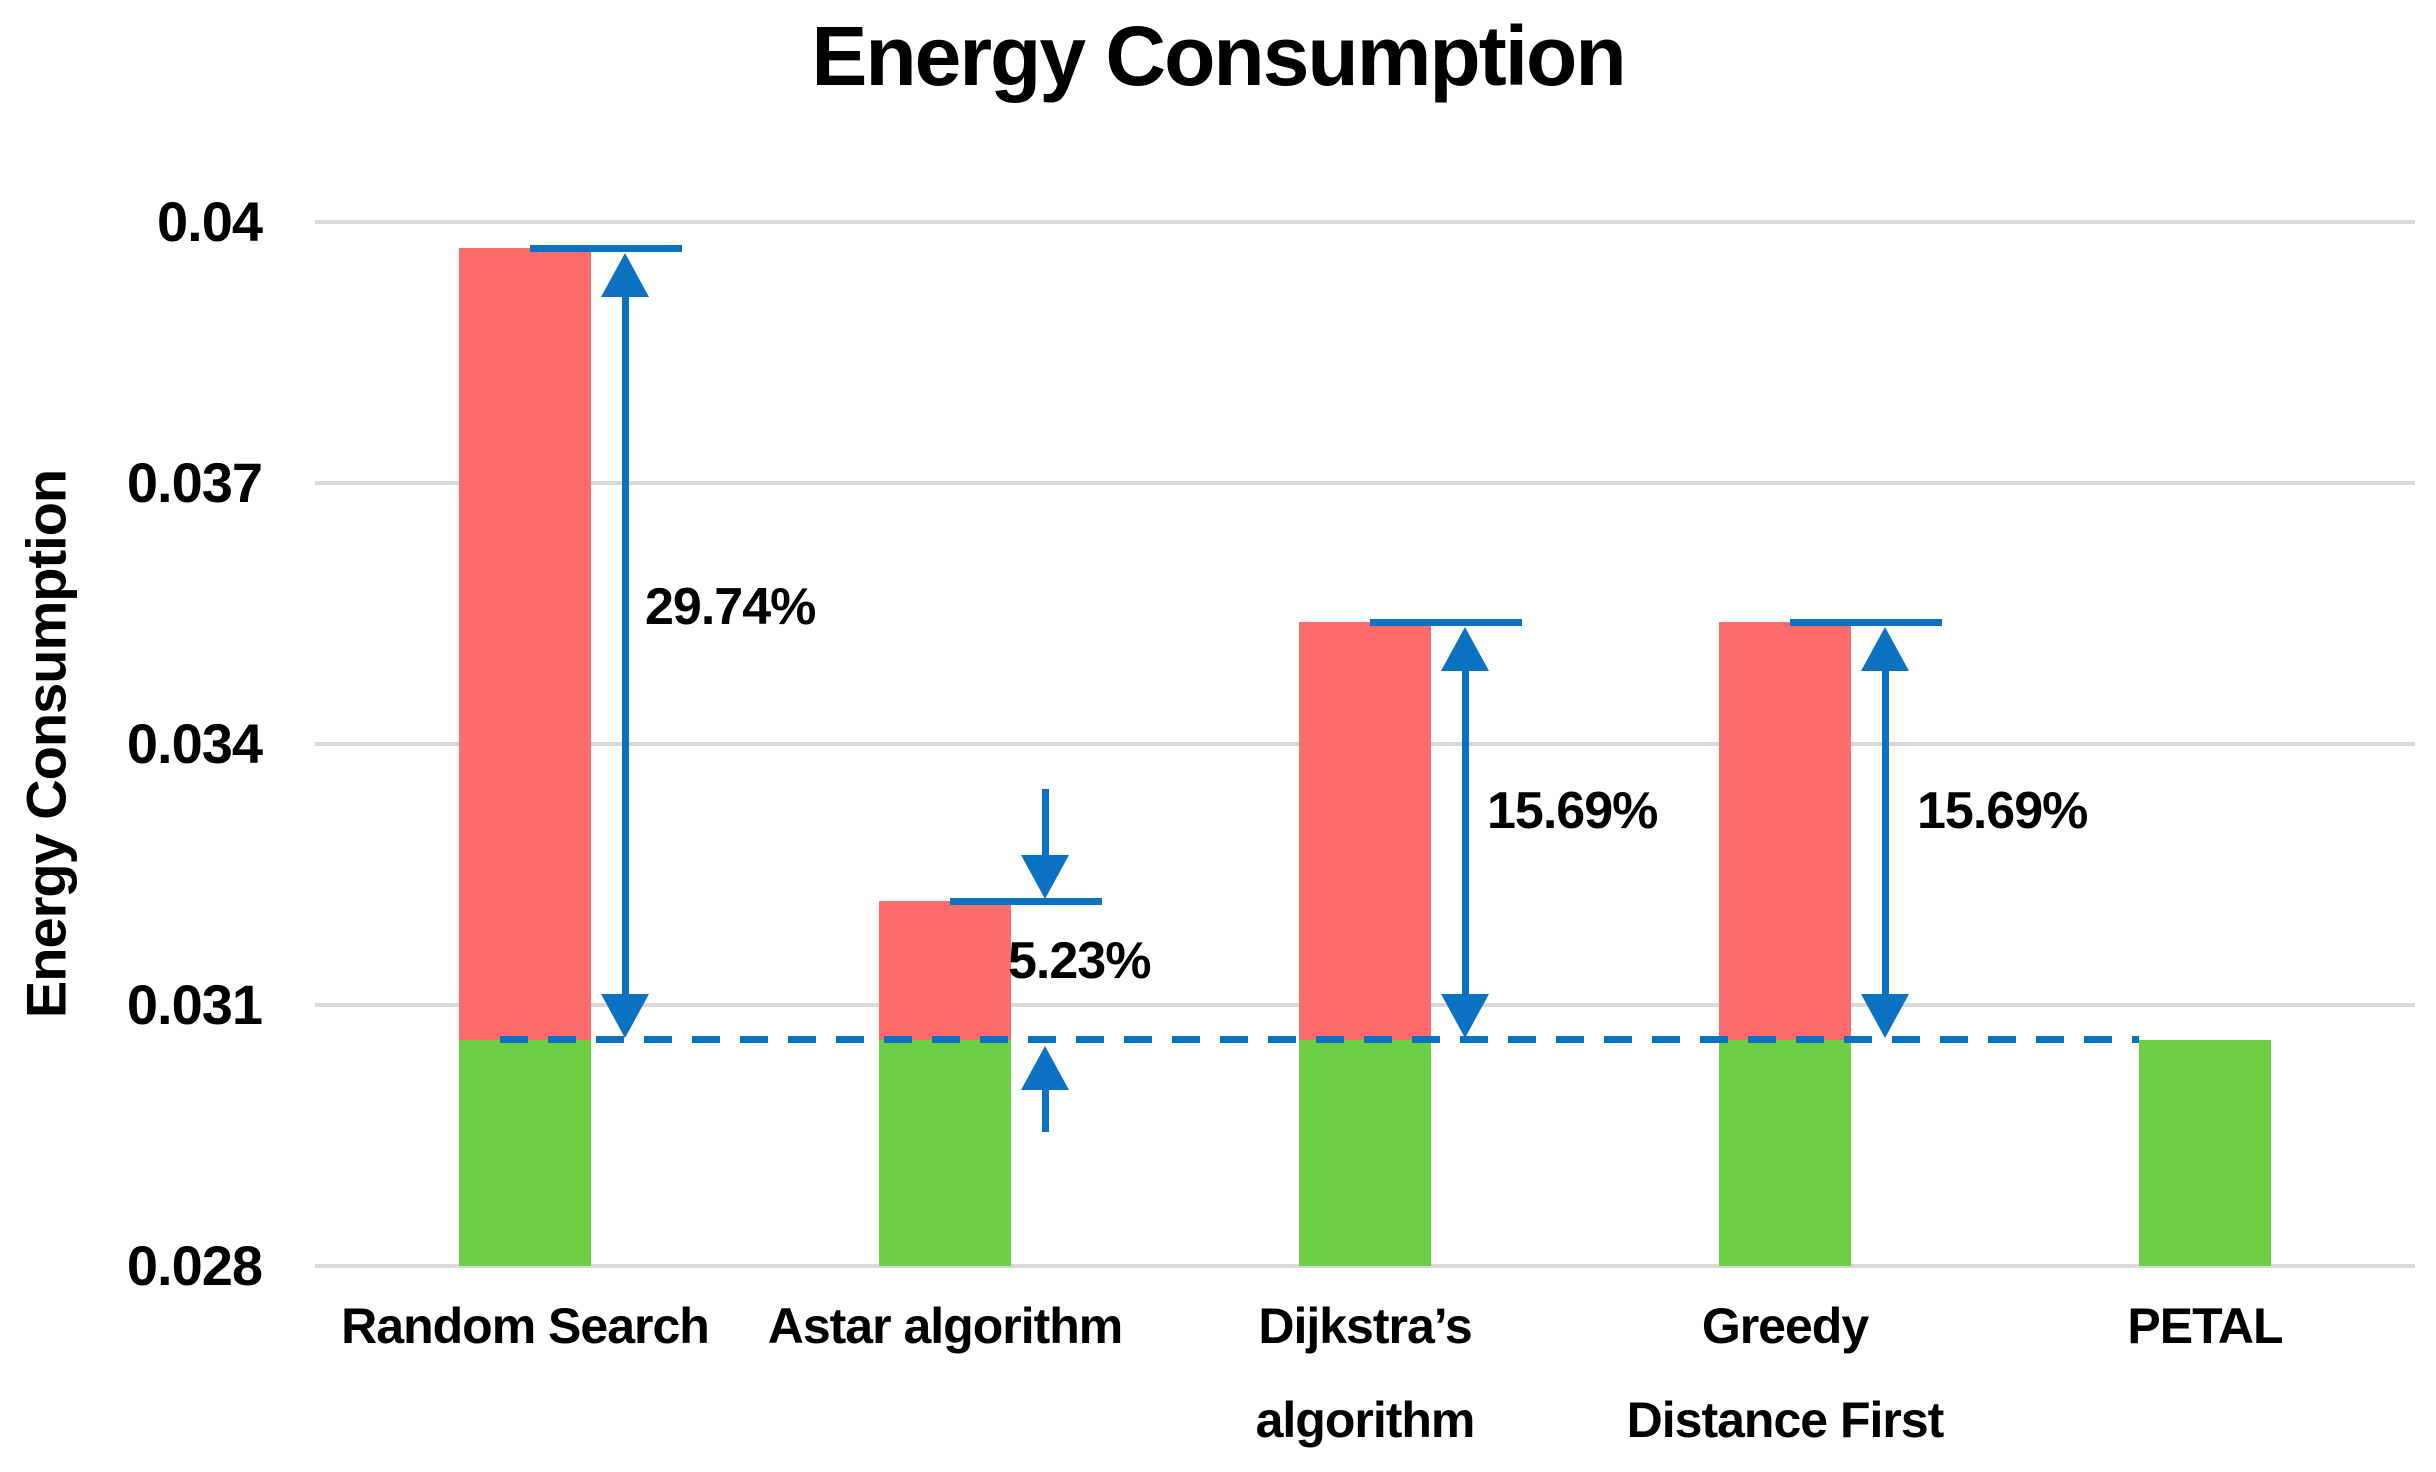 The width and height of the screenshot is (2436, 1472). I want to click on y-tick-label-0.04: 0.04, so click(210, 221).